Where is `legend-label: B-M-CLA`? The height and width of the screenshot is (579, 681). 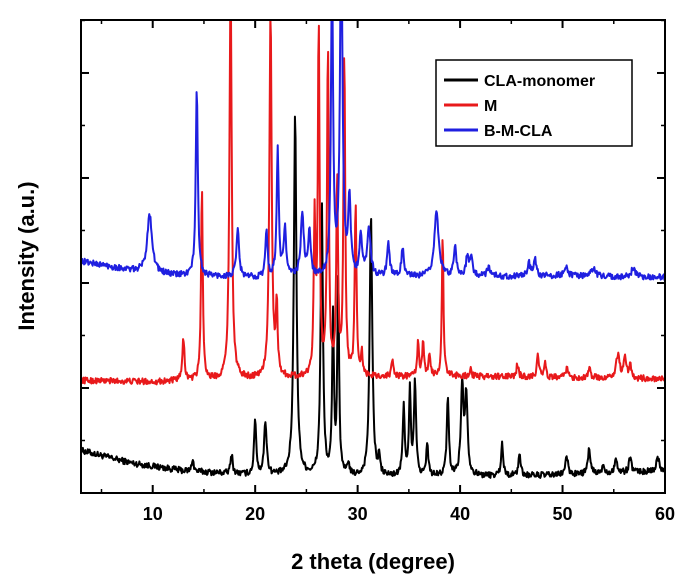 legend-label: B-M-CLA is located at coordinates (518, 131).